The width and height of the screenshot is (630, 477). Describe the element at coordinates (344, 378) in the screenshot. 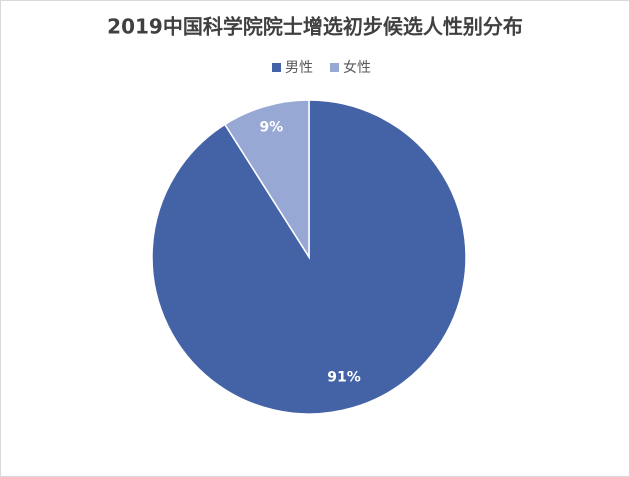

I see `data-label: 91%` at that location.